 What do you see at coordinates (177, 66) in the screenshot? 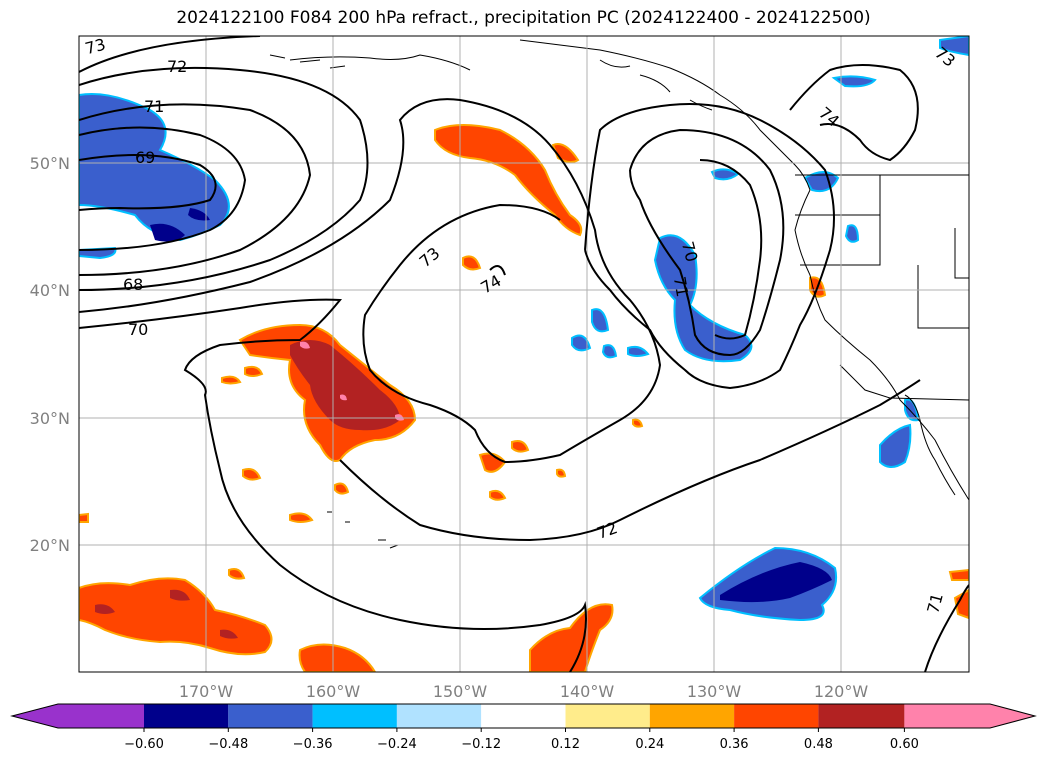
I see `contour-label: 72` at bounding box center [177, 66].